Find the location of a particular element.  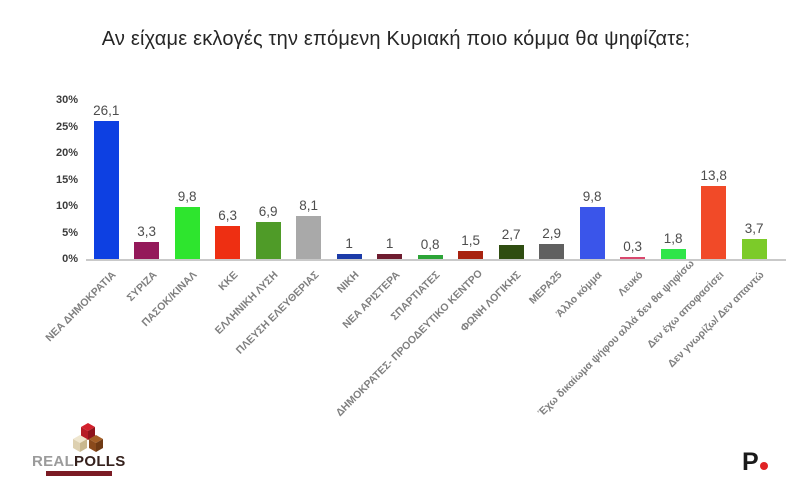

realpolls-wordmark: REALPOLLS is located at coordinates (78, 461).